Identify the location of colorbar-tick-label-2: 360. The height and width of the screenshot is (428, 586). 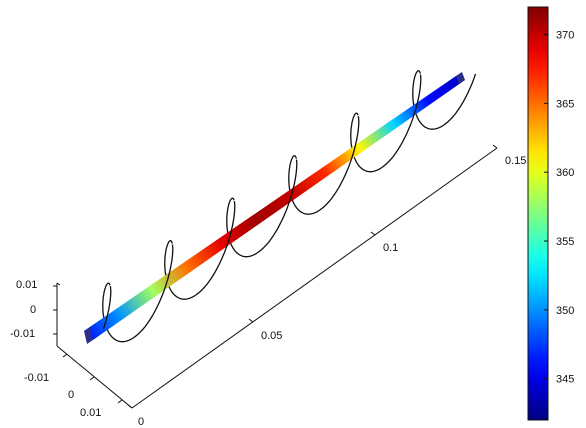
(565, 173).